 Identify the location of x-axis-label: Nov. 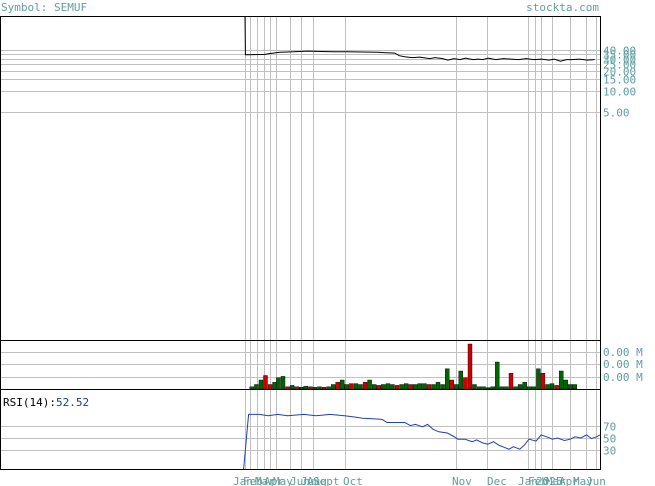
(462, 480).